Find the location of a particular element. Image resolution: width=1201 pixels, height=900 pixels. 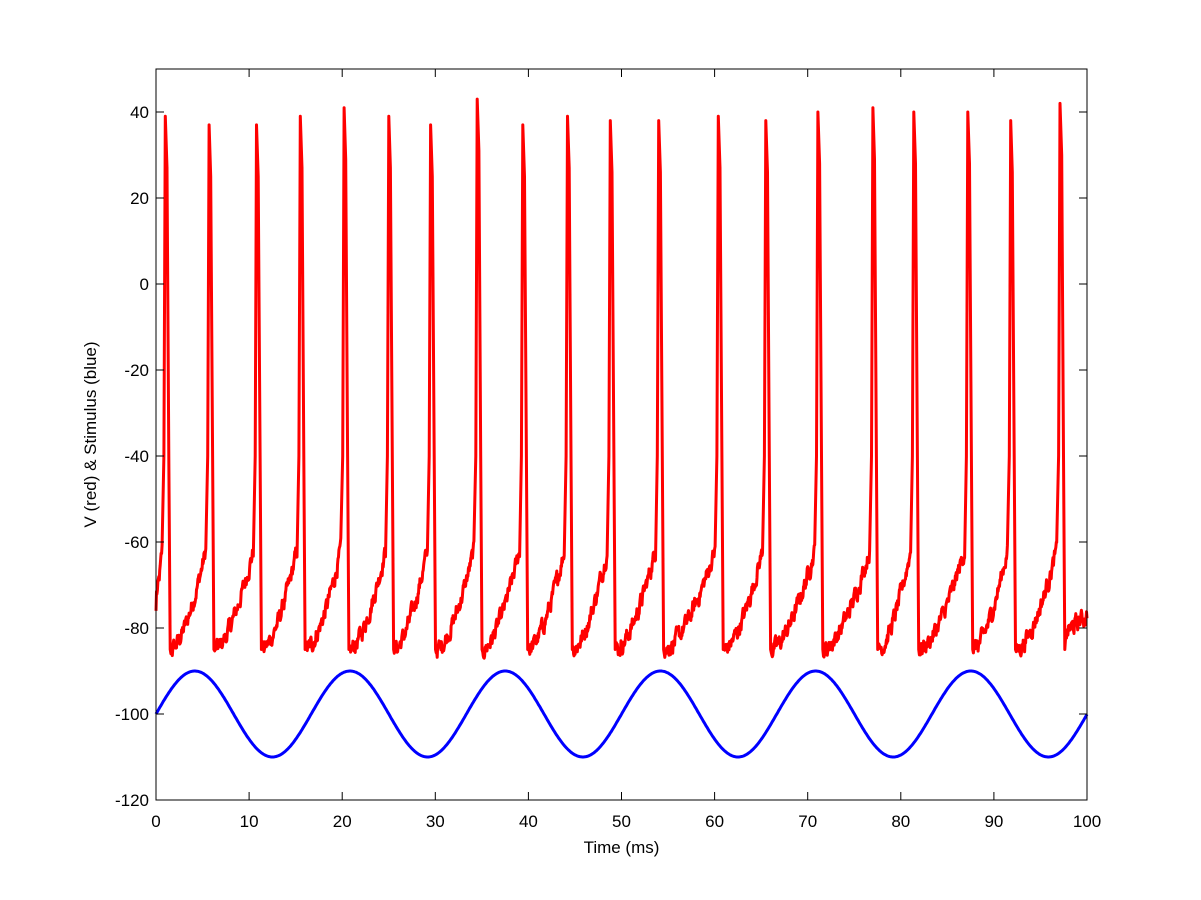

x-tick-label: 20 is located at coordinates (342, 821).